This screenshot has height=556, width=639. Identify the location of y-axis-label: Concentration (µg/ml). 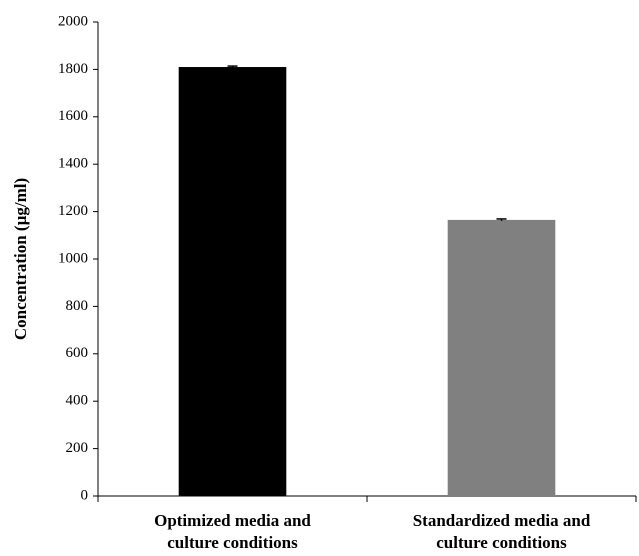
(20, 259).